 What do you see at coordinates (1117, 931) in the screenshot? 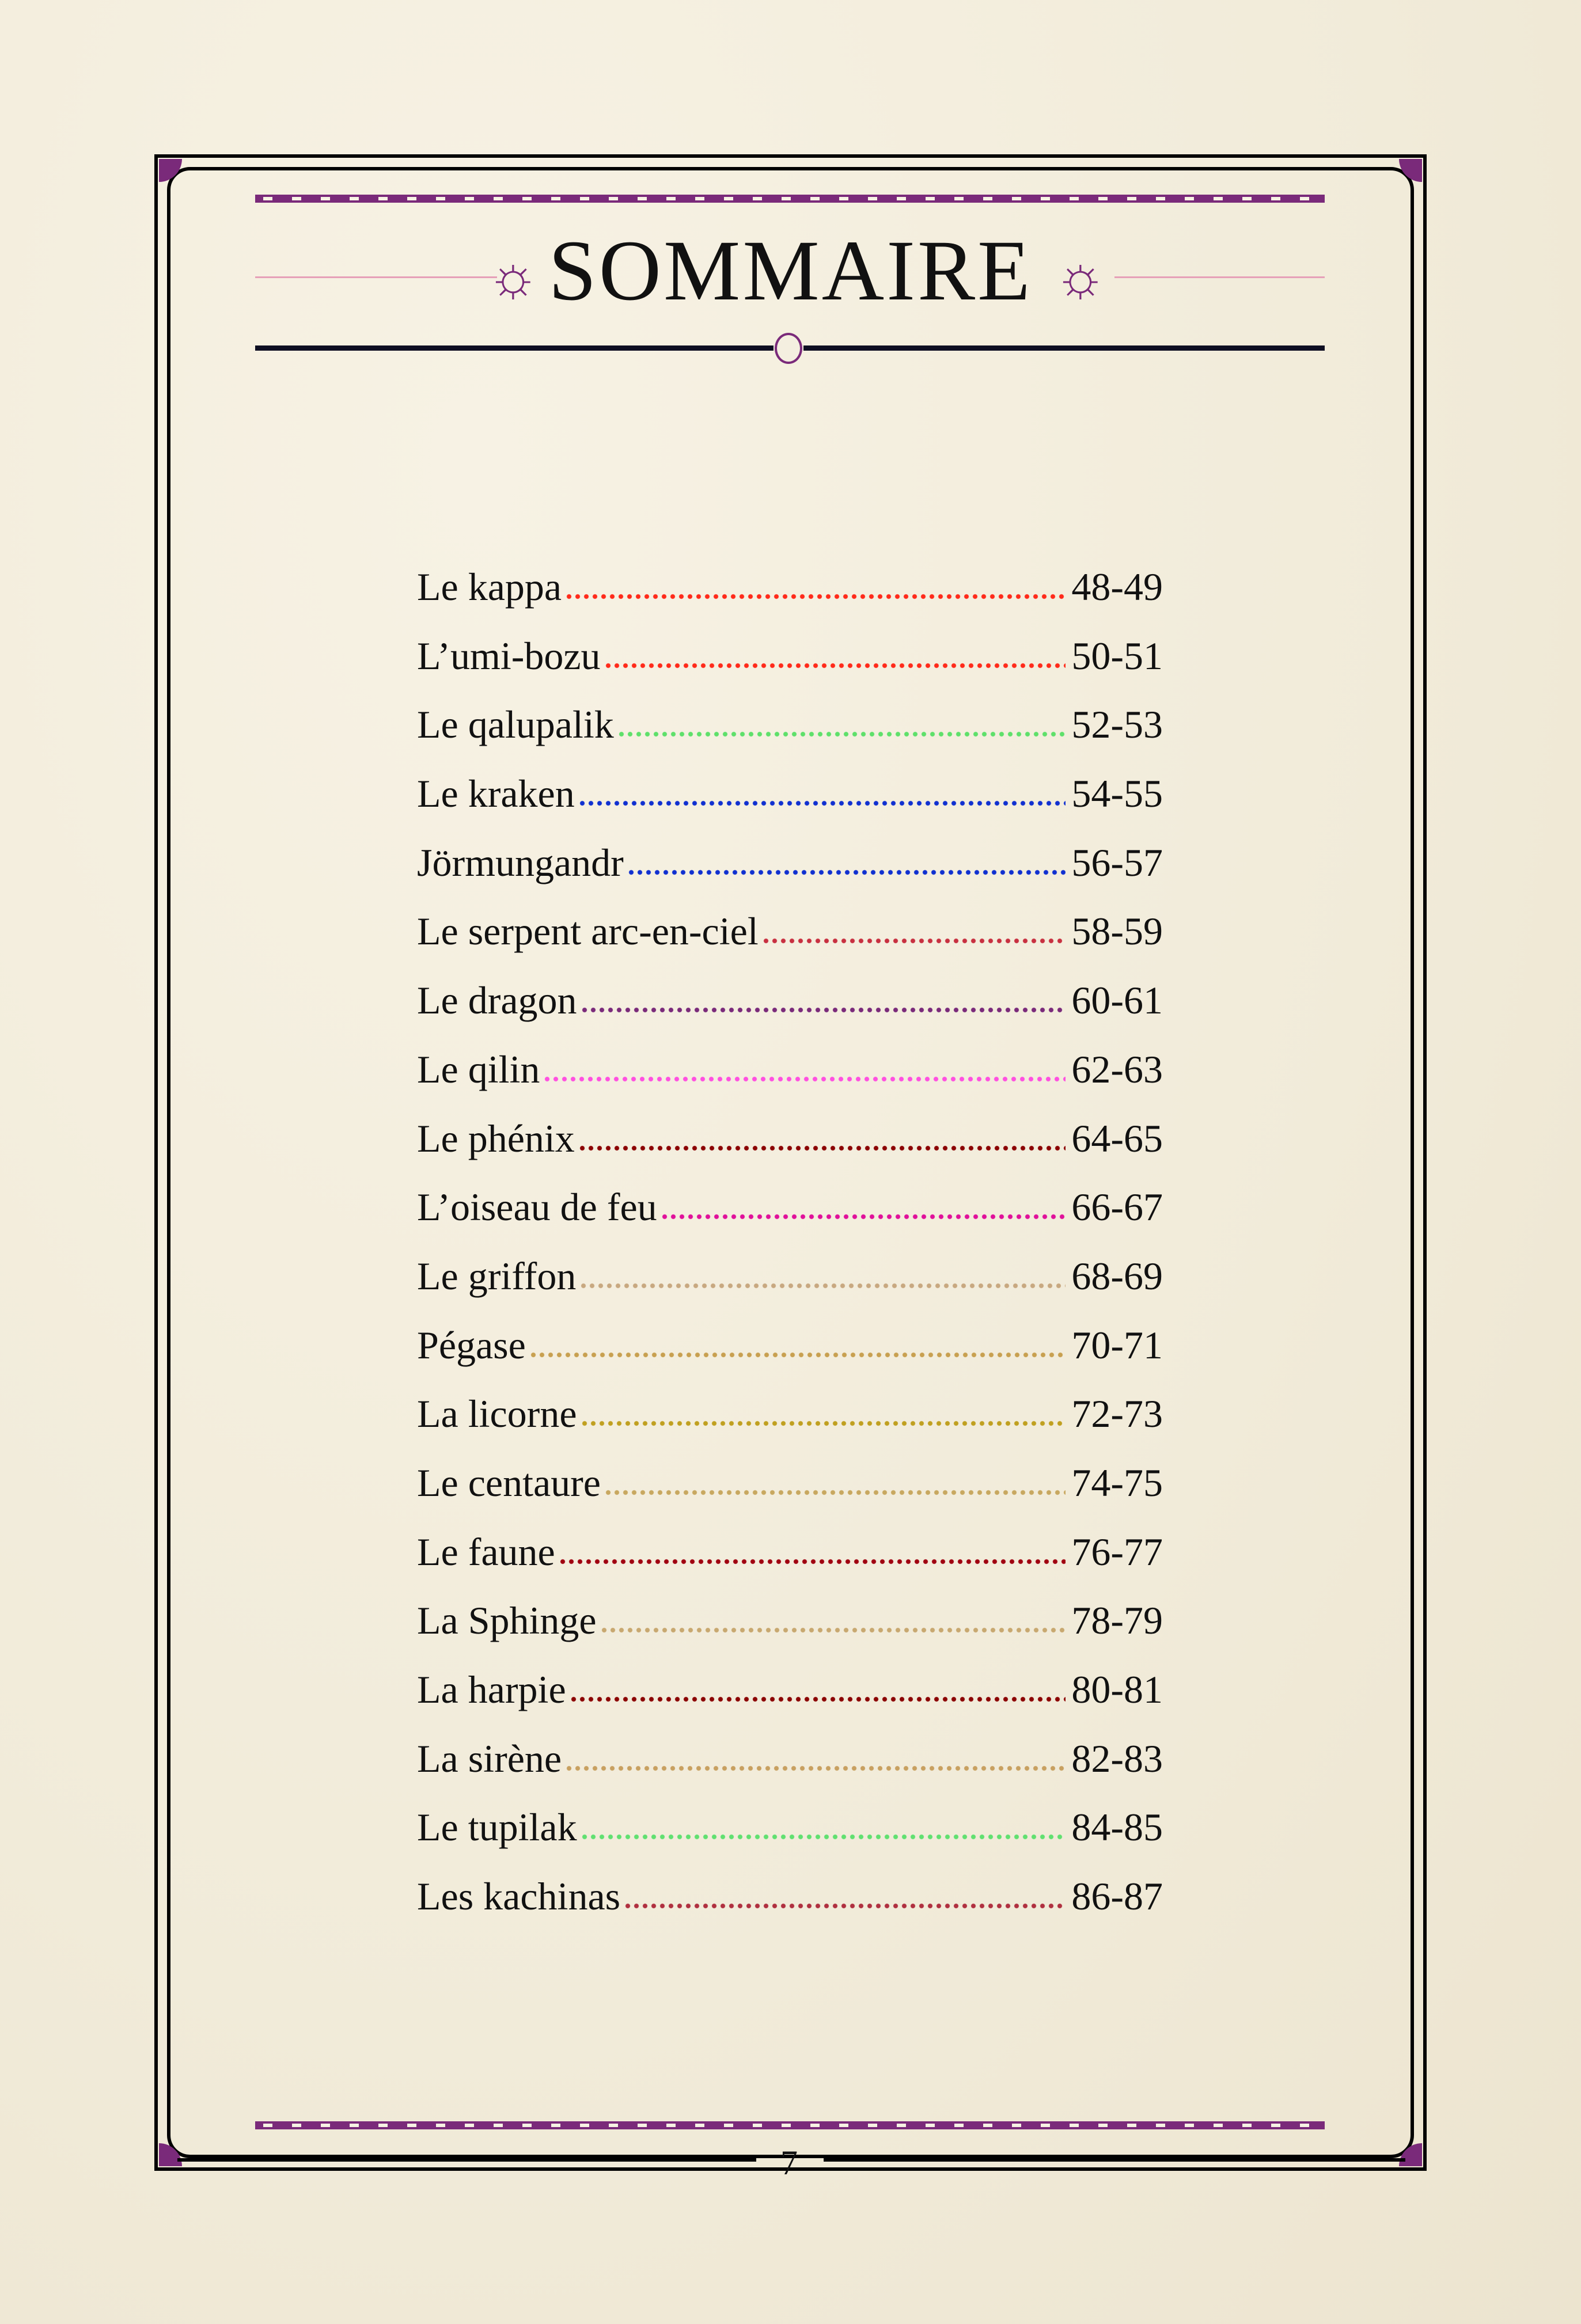
I see `toc-entry-pages: 58-59` at bounding box center [1117, 931].